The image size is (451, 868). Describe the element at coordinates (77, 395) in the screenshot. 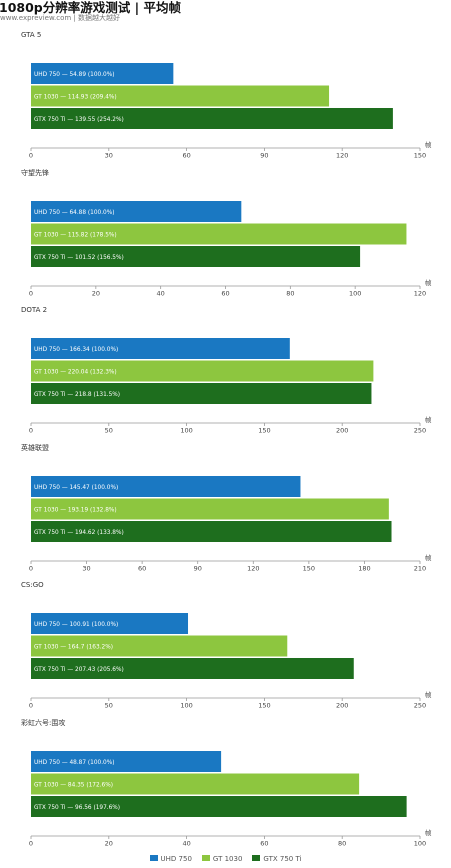

I see `bar-label: GTX 750 Ti — 218.8 (131.5%)` at that location.